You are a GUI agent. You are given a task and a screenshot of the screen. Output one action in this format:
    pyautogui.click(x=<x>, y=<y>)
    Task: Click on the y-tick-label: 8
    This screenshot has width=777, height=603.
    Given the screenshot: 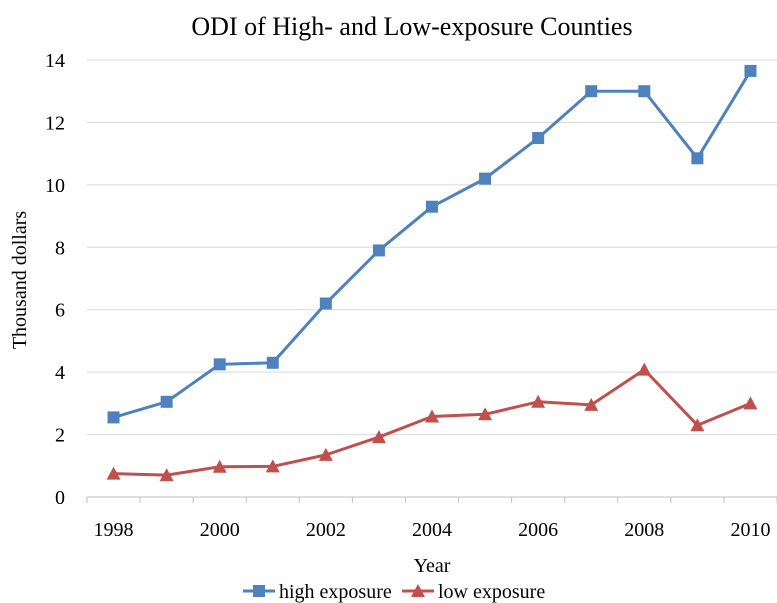 What is the action you would take?
    pyautogui.click(x=60, y=248)
    